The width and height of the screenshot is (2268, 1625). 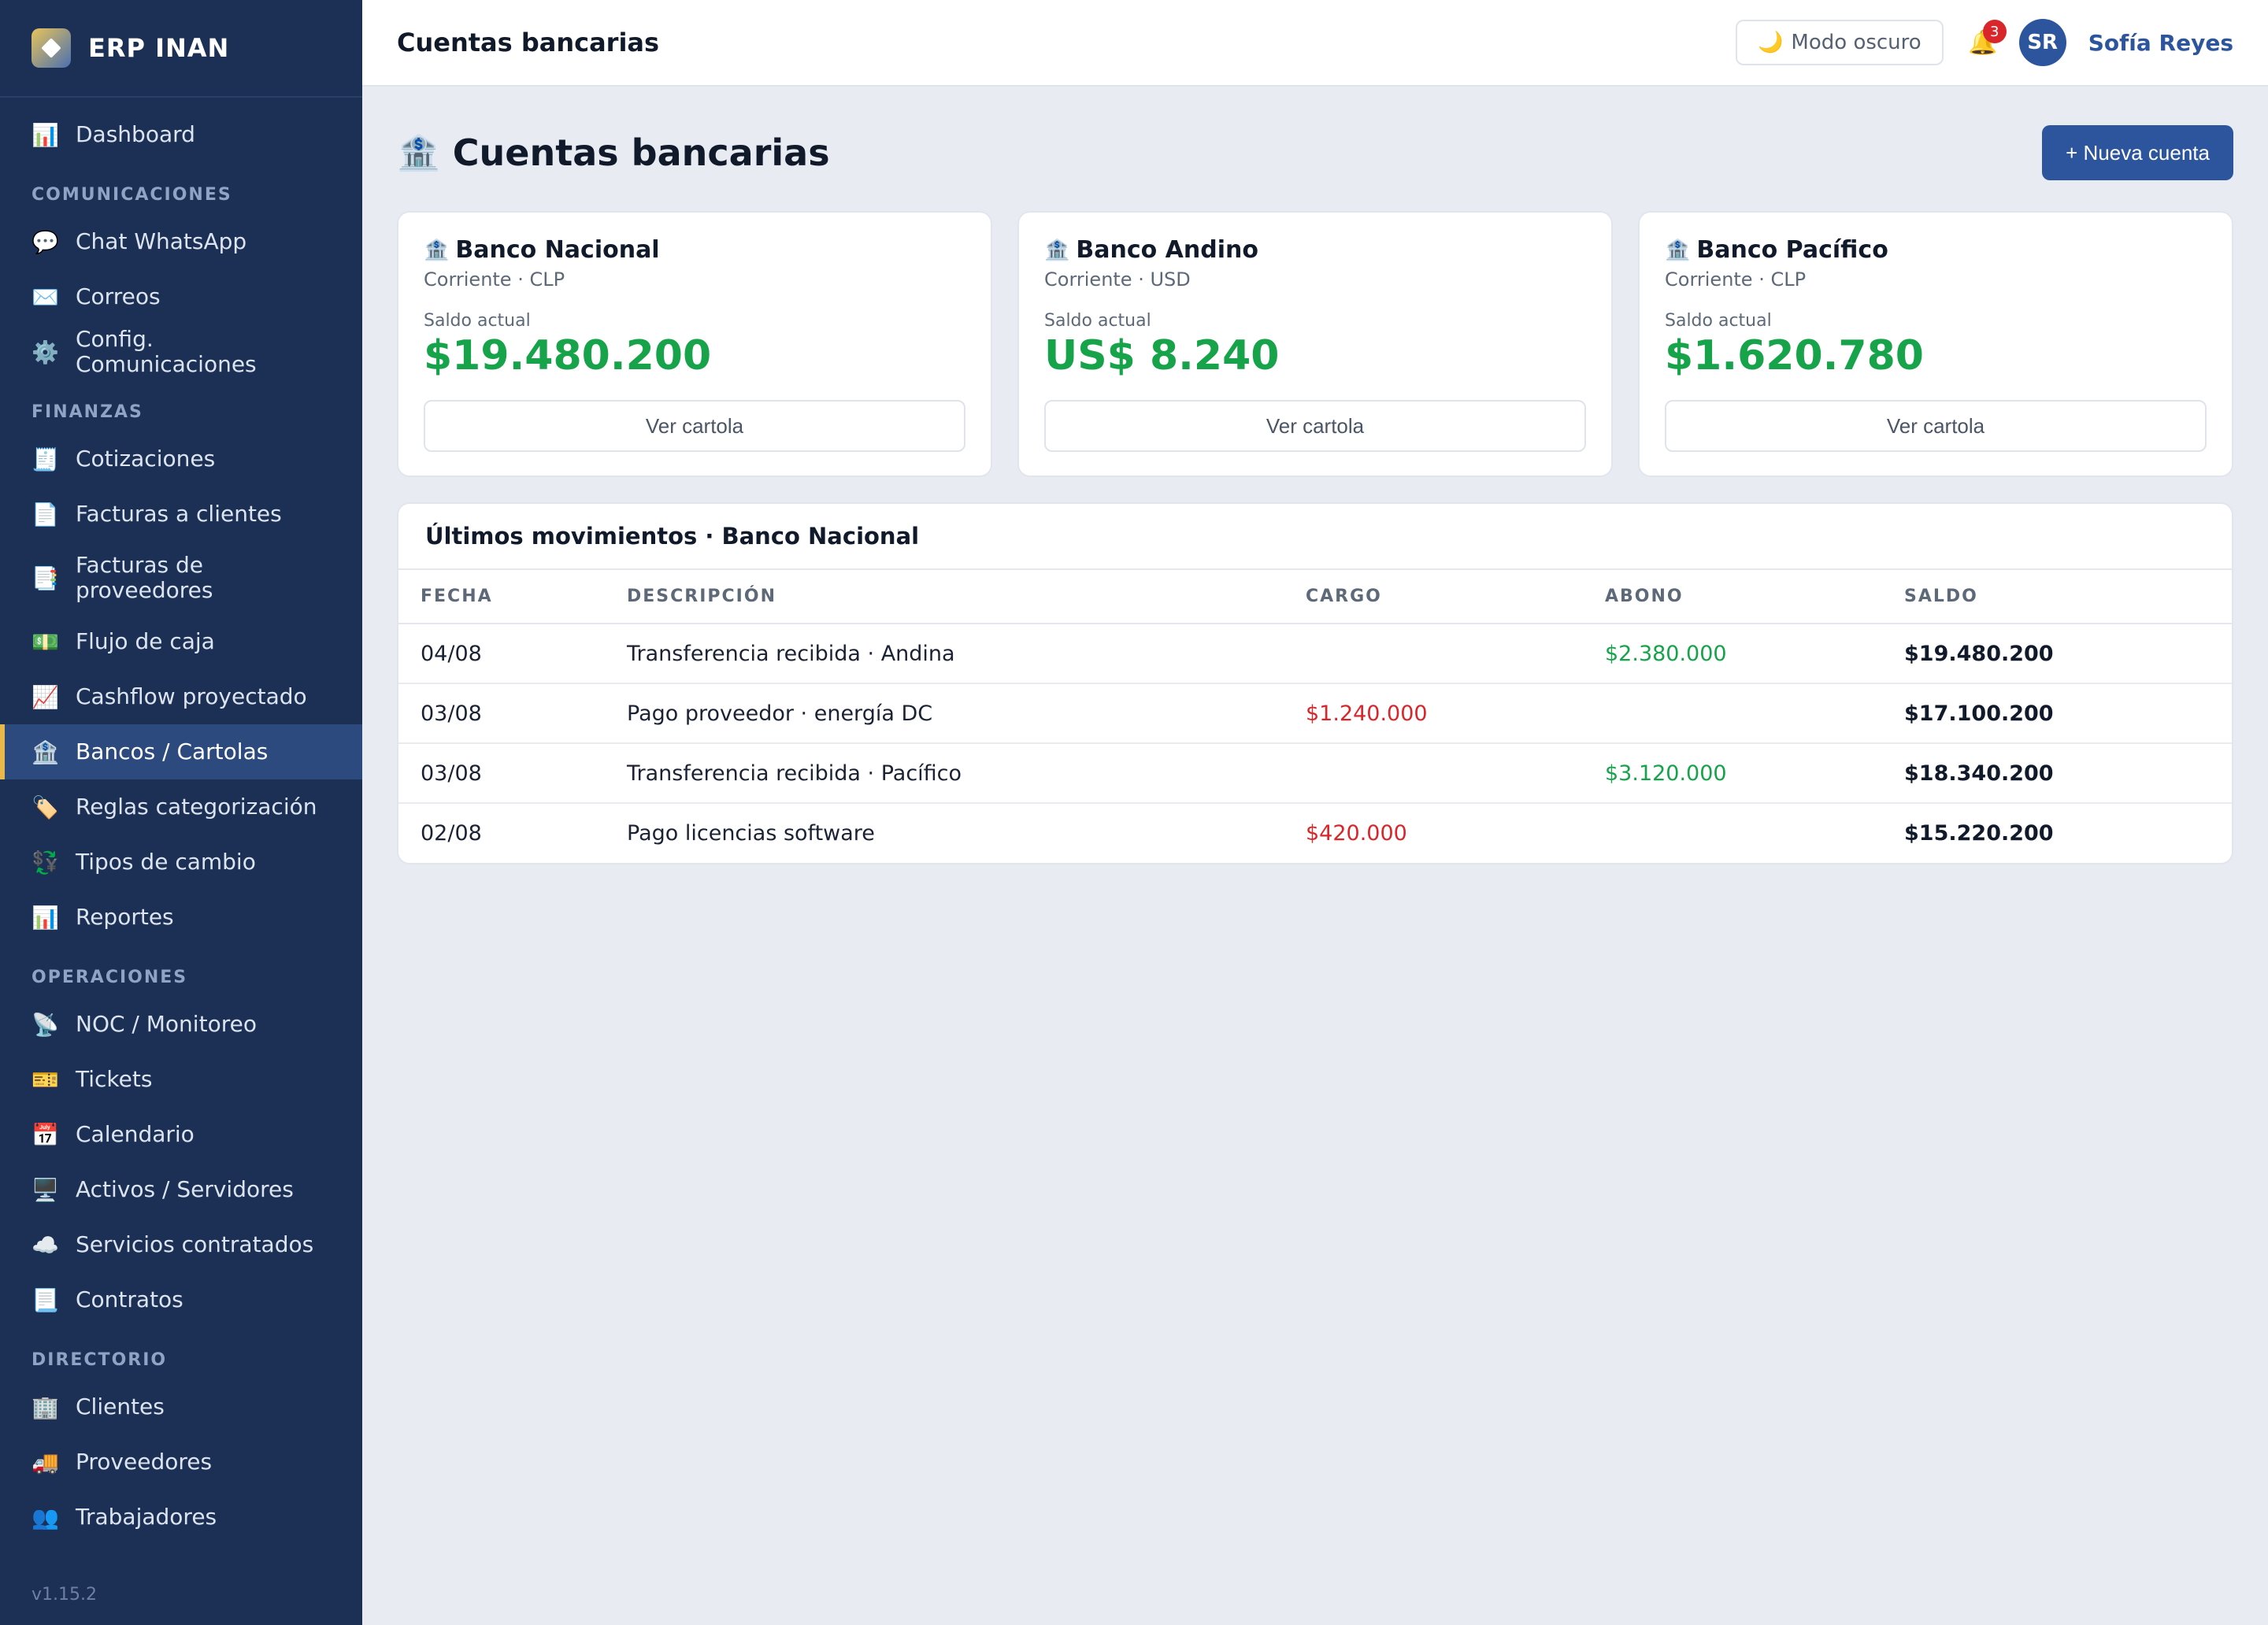 I want to click on people-icon: 👥, so click(x=45, y=1517).